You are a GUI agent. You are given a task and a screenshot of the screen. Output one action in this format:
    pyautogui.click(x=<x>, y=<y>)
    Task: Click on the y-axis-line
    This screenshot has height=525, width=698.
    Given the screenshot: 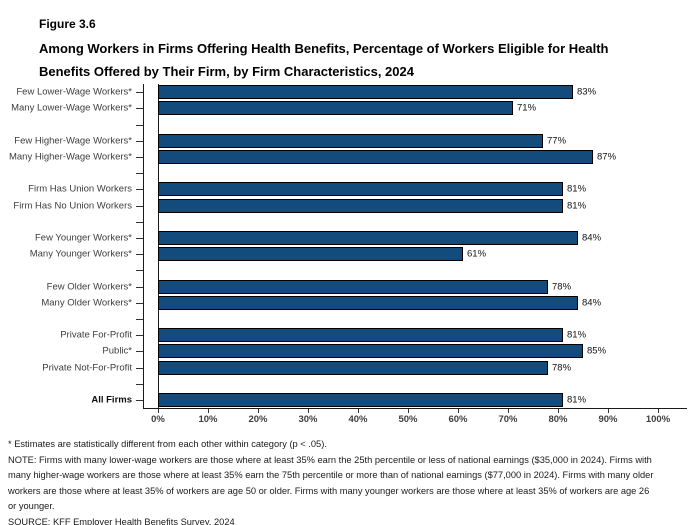 What is the action you would take?
    pyautogui.click(x=143, y=246)
    